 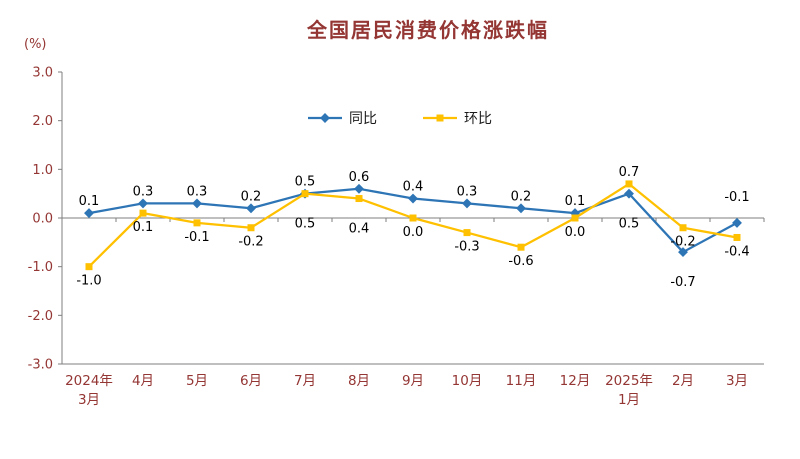 What do you see at coordinates (42, 73) in the screenshot?
I see `y-axis-tick-label: 3.0` at bounding box center [42, 73].